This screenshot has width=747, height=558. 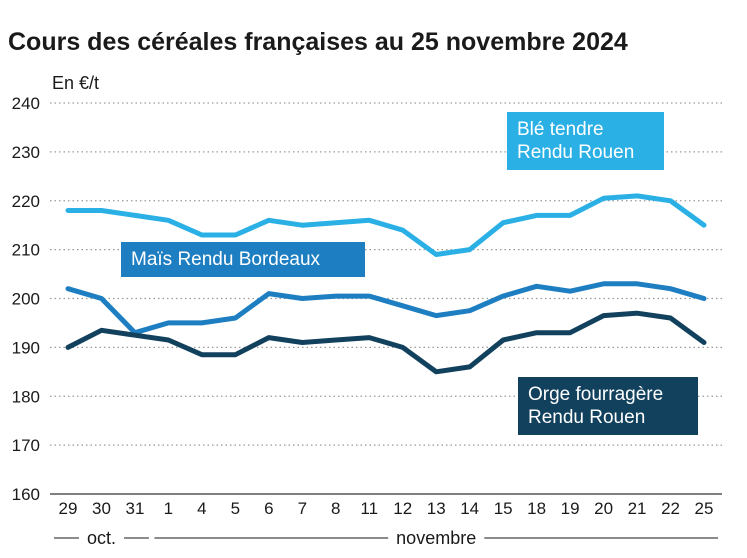 I want to click on x-tick-label: 14, so click(x=469, y=508).